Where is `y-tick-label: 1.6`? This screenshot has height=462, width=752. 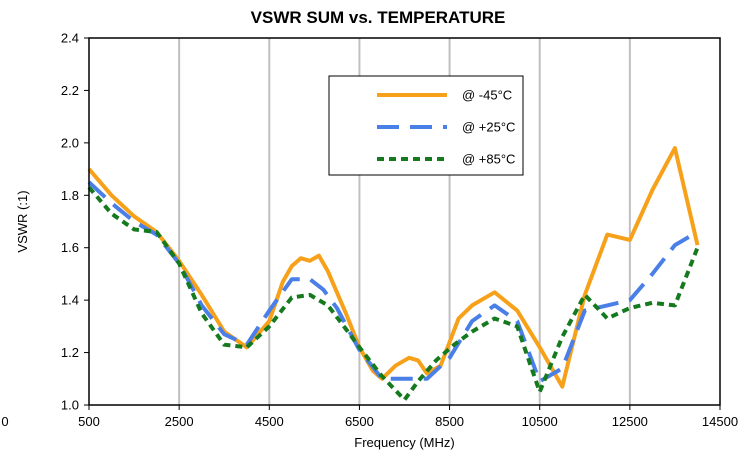
y-tick-label: 1.6 is located at coordinates (70, 247).